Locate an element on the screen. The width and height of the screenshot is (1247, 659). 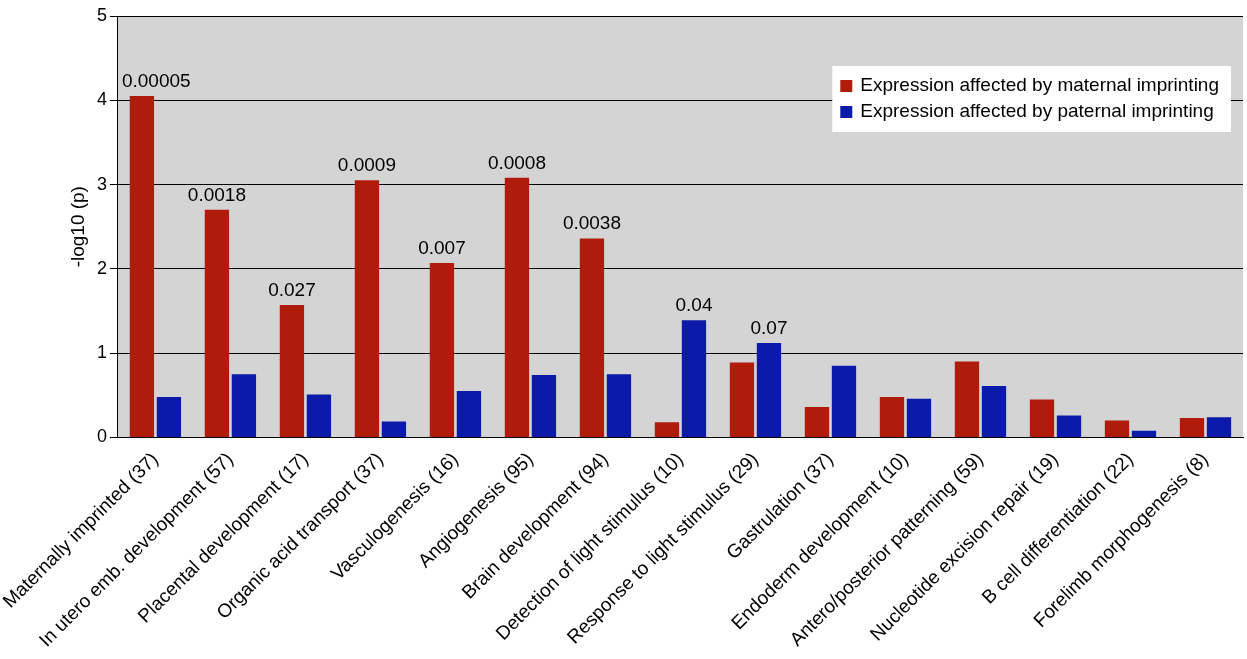
annotation: 0.0008 is located at coordinates (516, 162).